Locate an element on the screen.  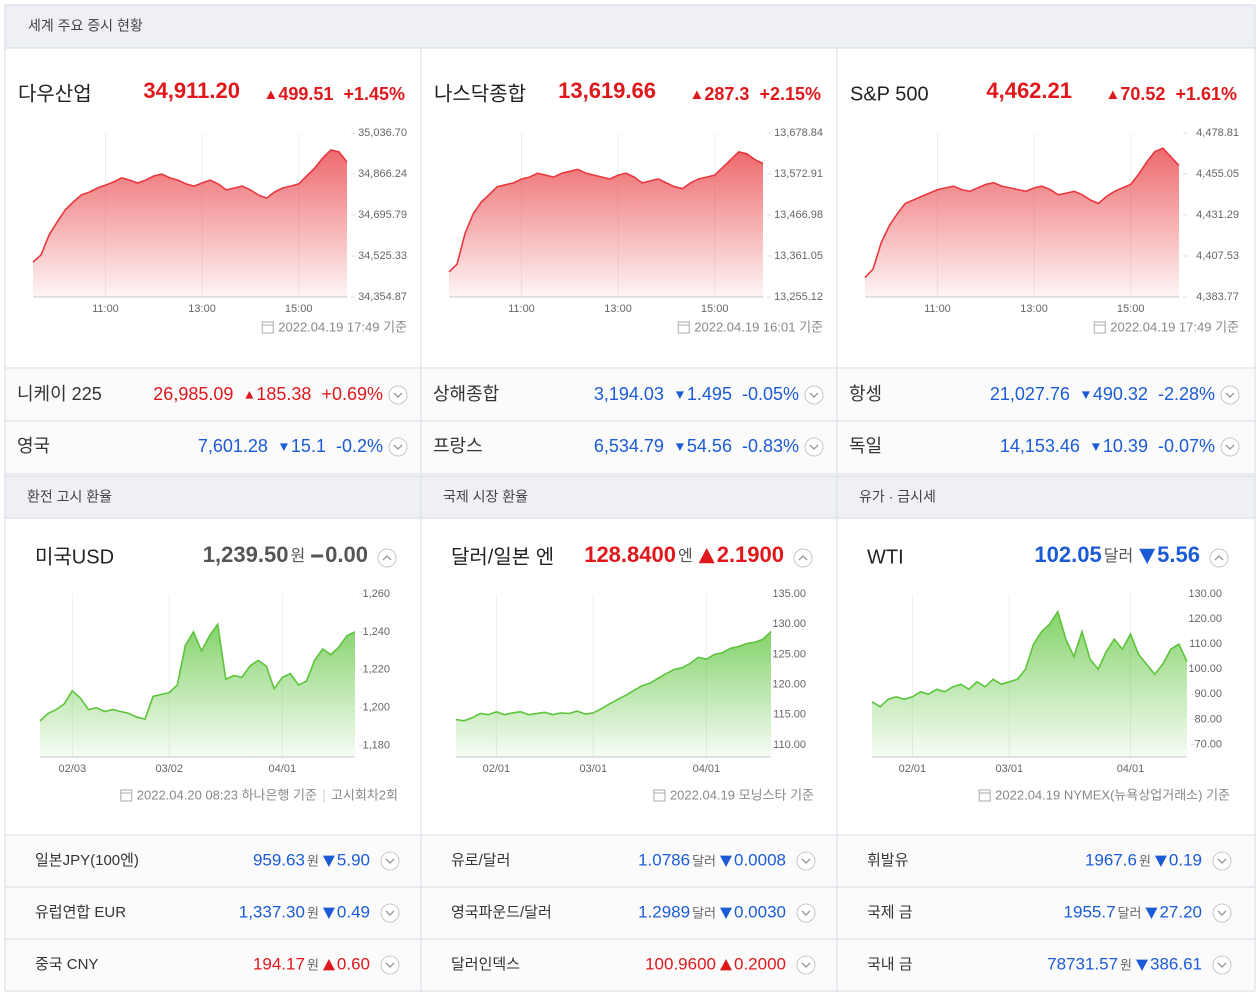
y-tick-label: 90.00 is located at coordinates (1208, 694).